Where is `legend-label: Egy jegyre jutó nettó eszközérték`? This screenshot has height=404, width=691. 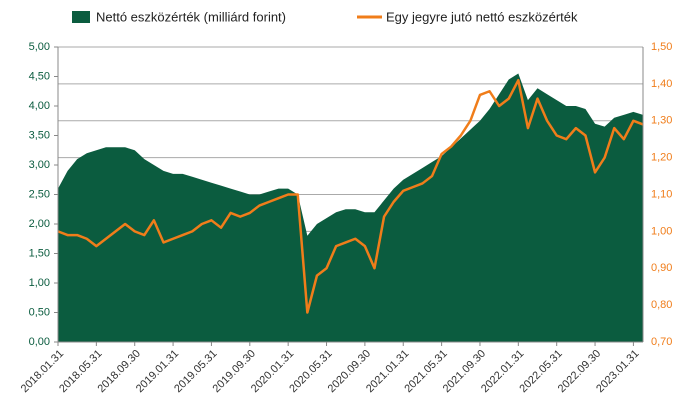 legend-label: Egy jegyre jutó nettó eszközérték is located at coordinates (482, 16).